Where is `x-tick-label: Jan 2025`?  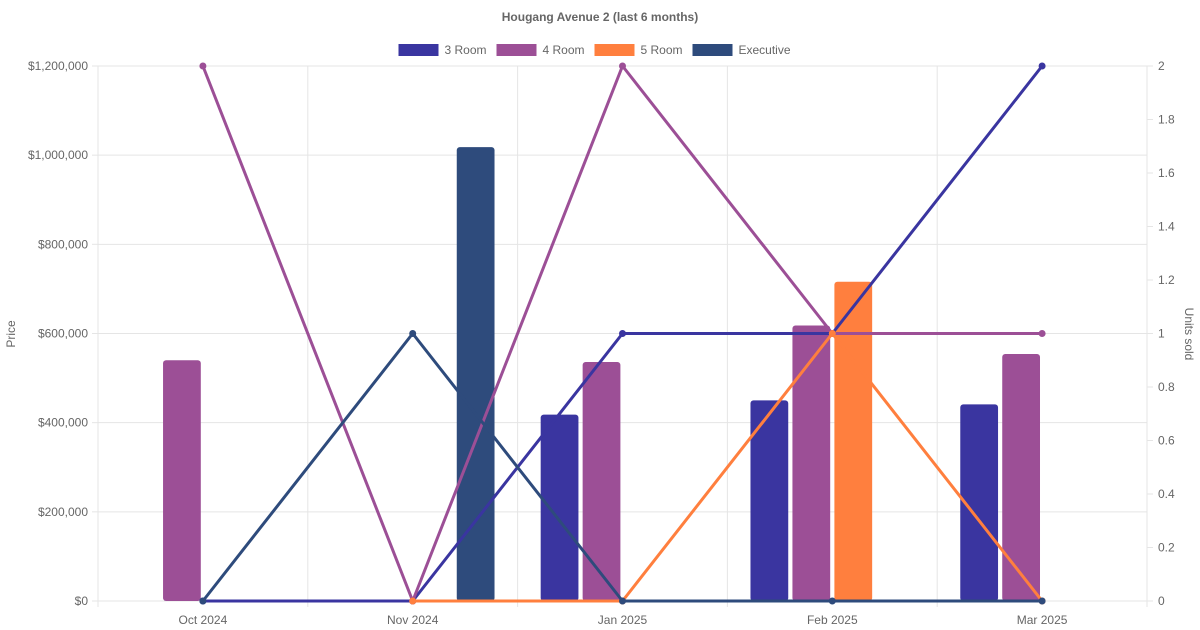 x-tick-label: Jan 2025 is located at coordinates (623, 620).